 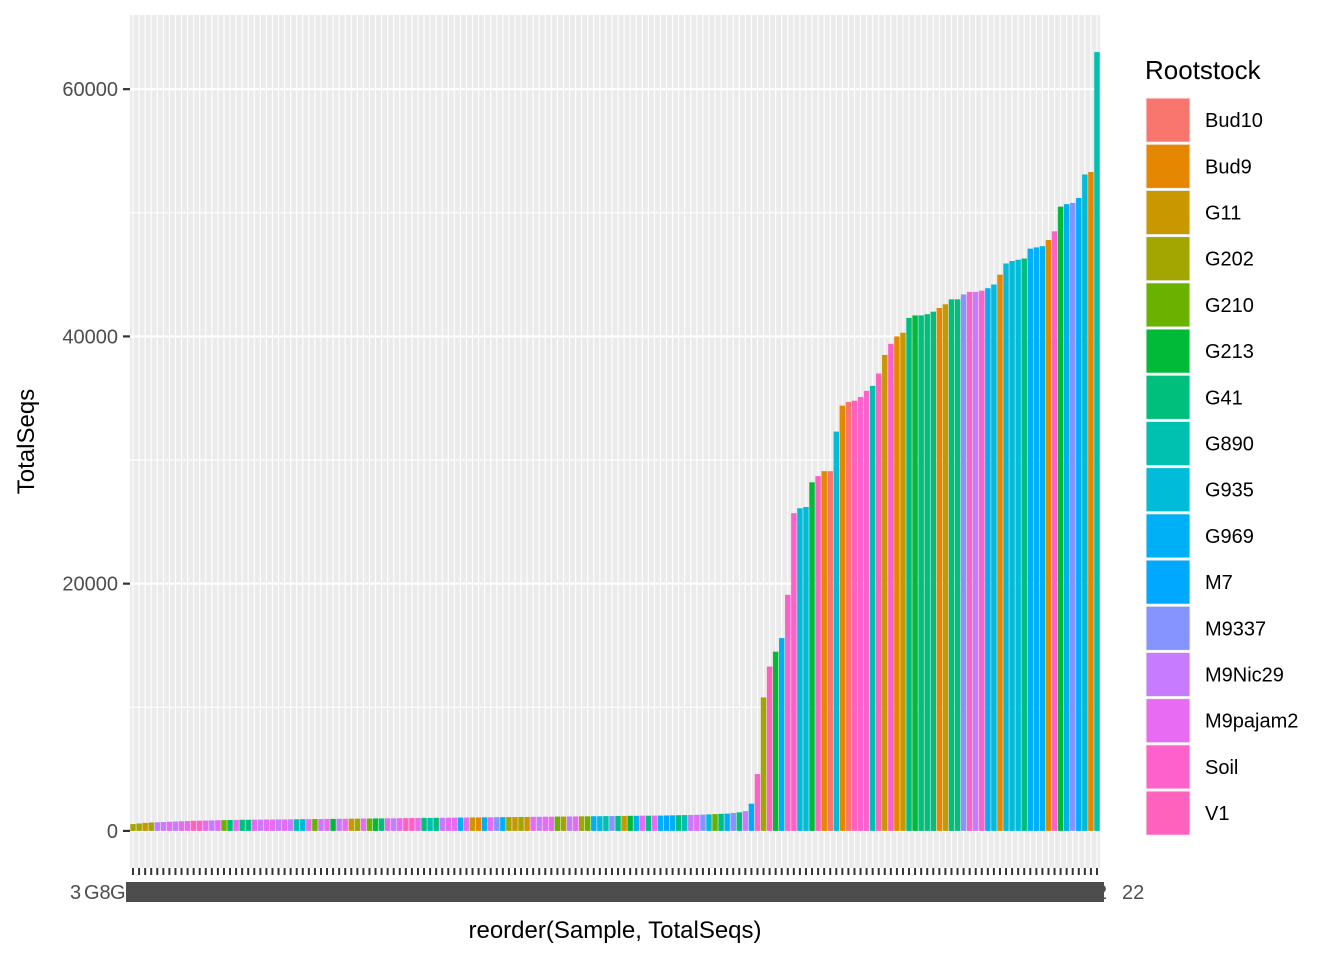 I want to click on legend-item-g890: G890, so click(x=1199, y=443).